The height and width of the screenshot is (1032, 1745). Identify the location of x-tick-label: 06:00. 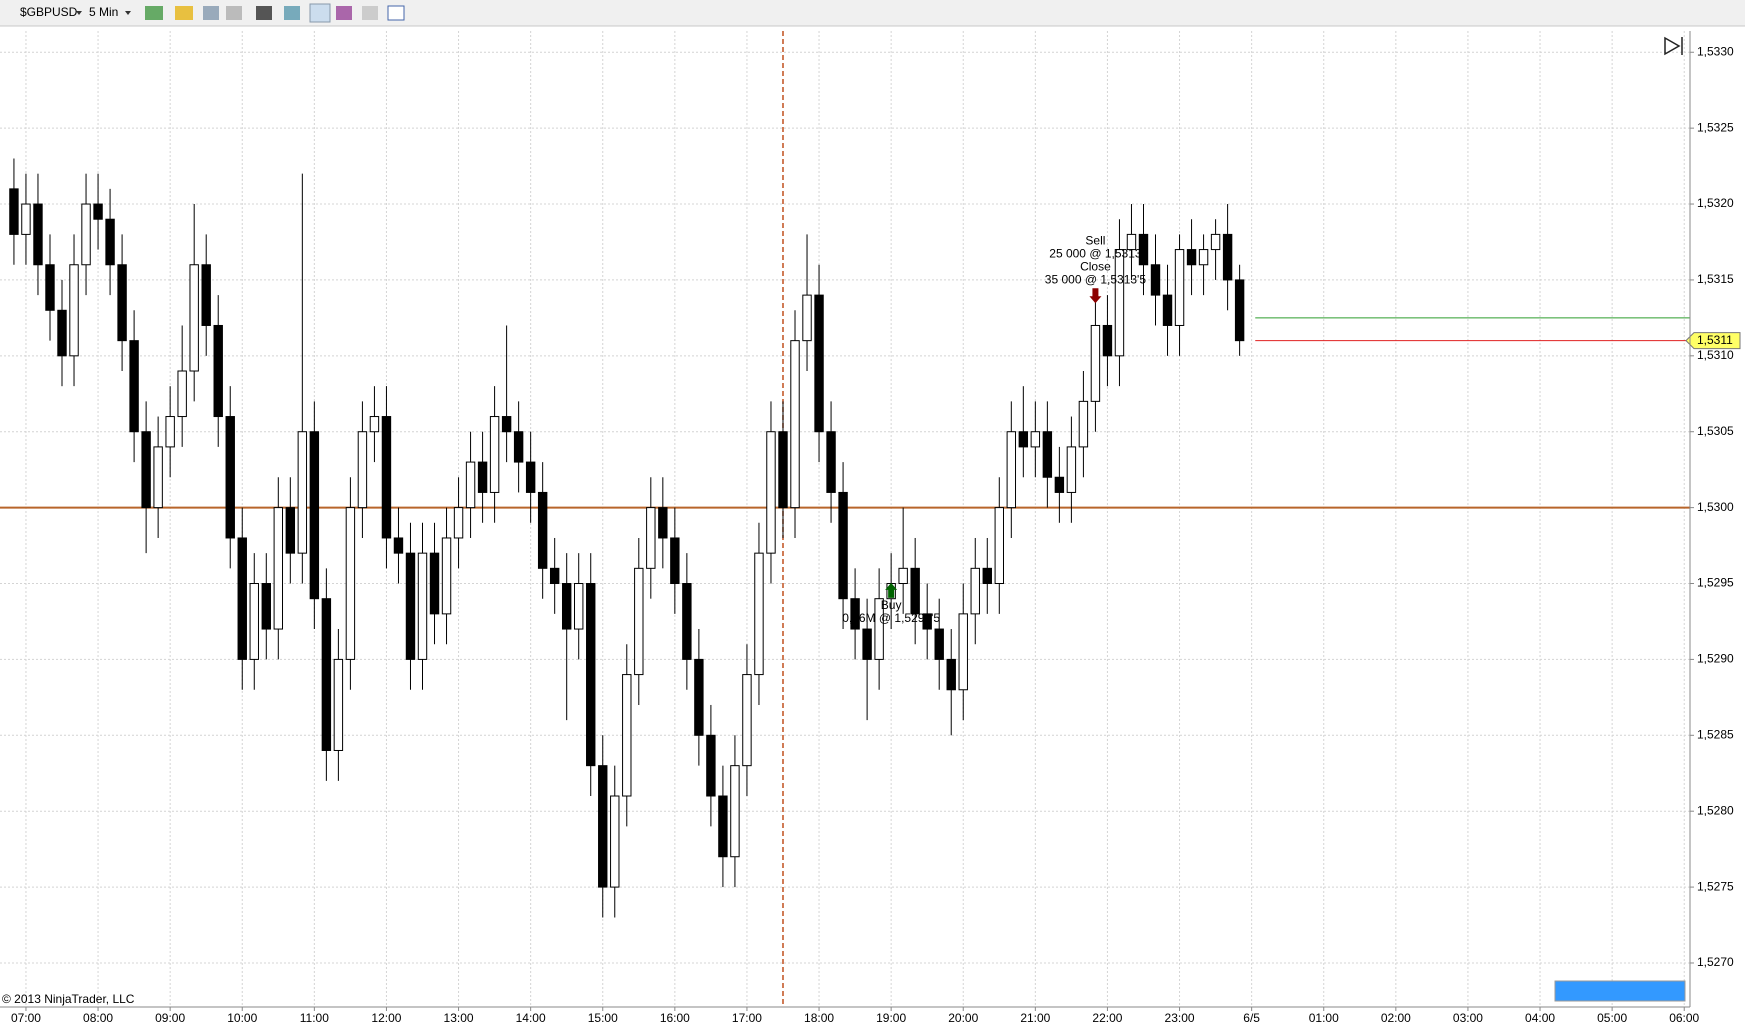
(1684, 1018).